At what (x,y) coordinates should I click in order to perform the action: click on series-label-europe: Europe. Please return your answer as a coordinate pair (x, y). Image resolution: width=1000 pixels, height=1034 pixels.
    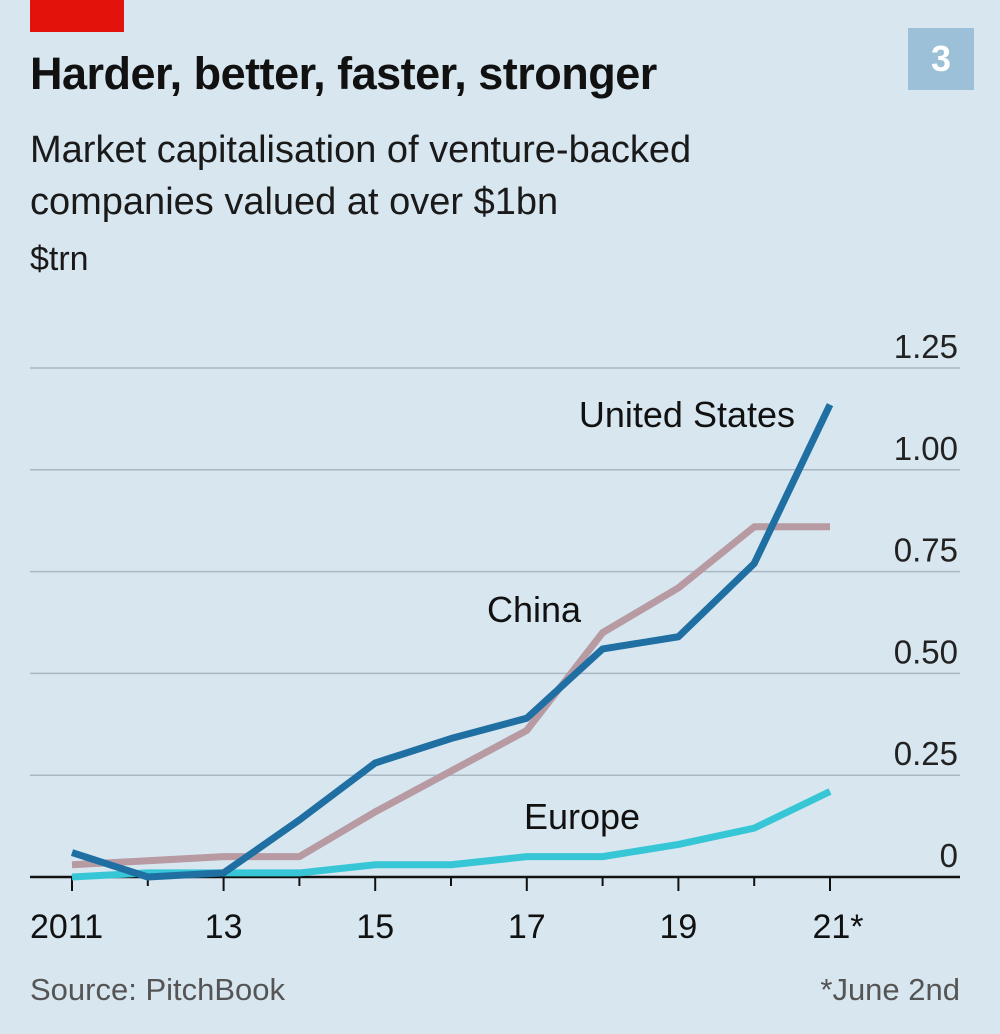
    Looking at the image, I should click on (582, 816).